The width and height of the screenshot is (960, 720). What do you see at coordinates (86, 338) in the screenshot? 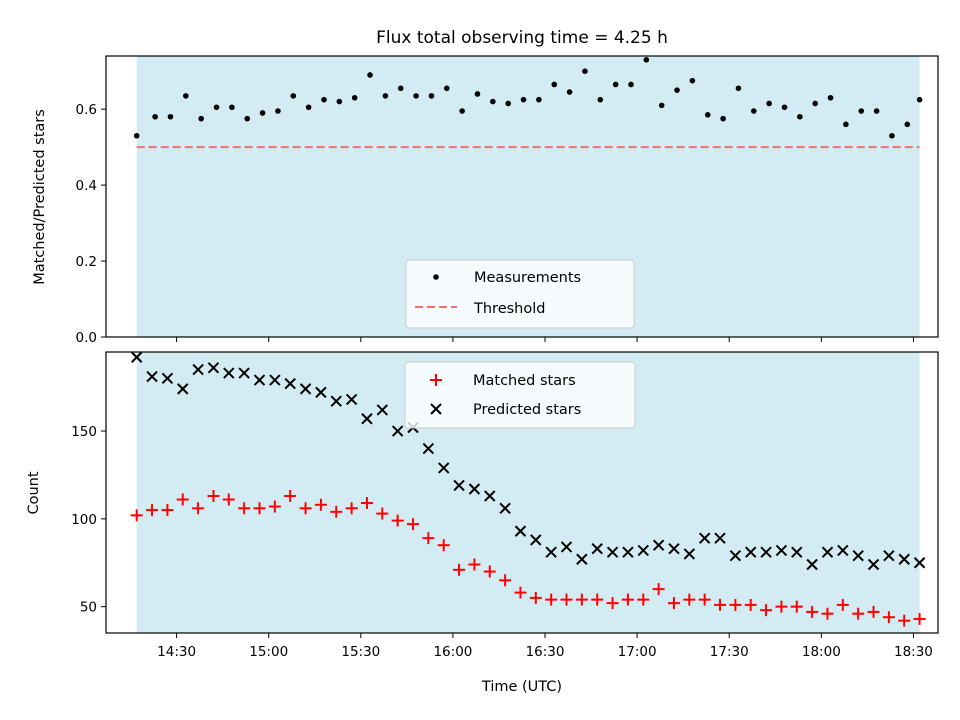
I see `top-y-tick-label: 0.0` at bounding box center [86, 338].